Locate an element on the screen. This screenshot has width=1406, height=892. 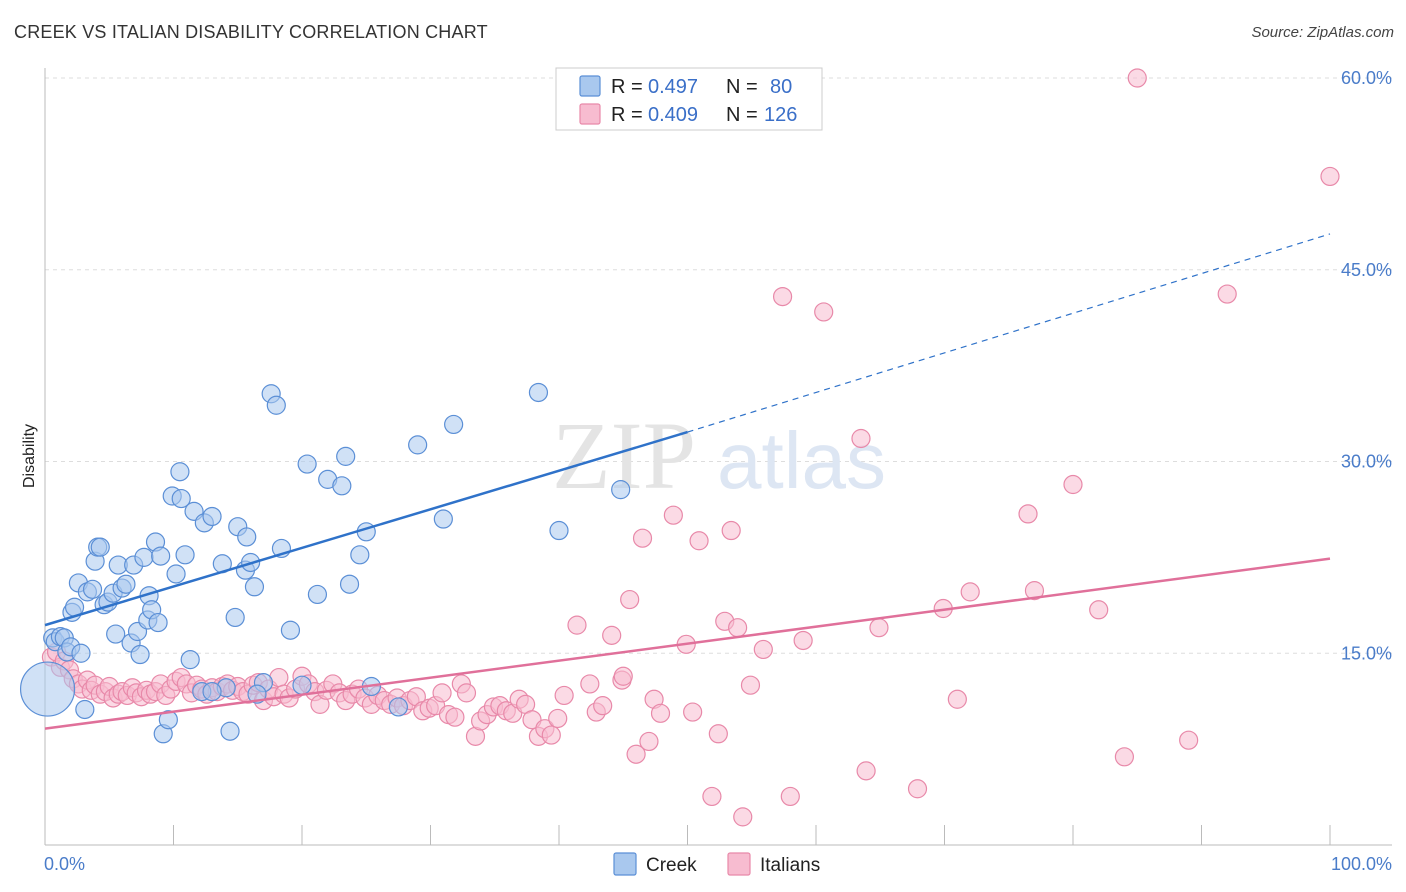
legend-n-value-italians: 126 is located at coordinates (780, 115).